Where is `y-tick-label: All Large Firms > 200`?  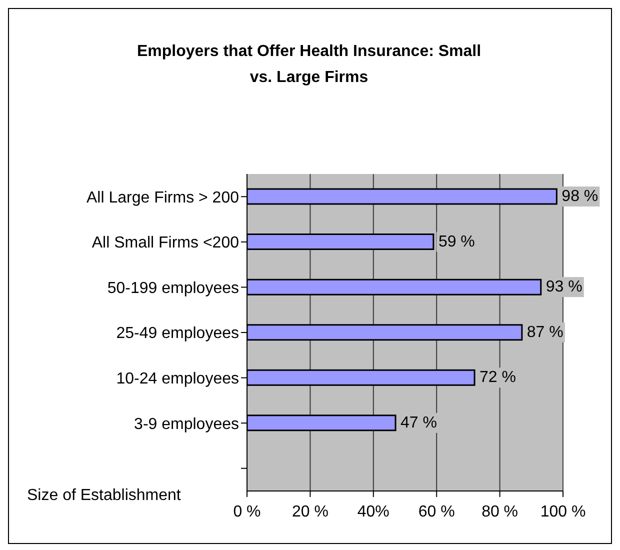
y-tick-label: All Large Firms > 200 is located at coordinates (163, 197).